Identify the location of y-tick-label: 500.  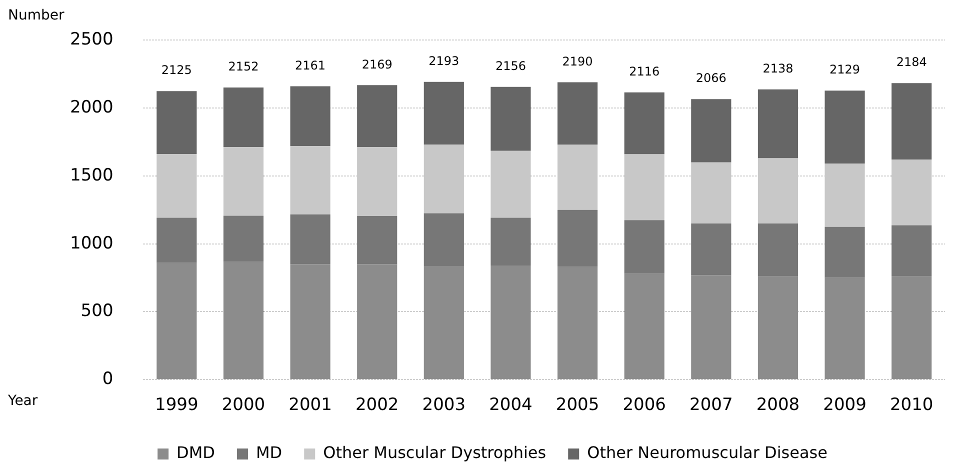
(97, 311).